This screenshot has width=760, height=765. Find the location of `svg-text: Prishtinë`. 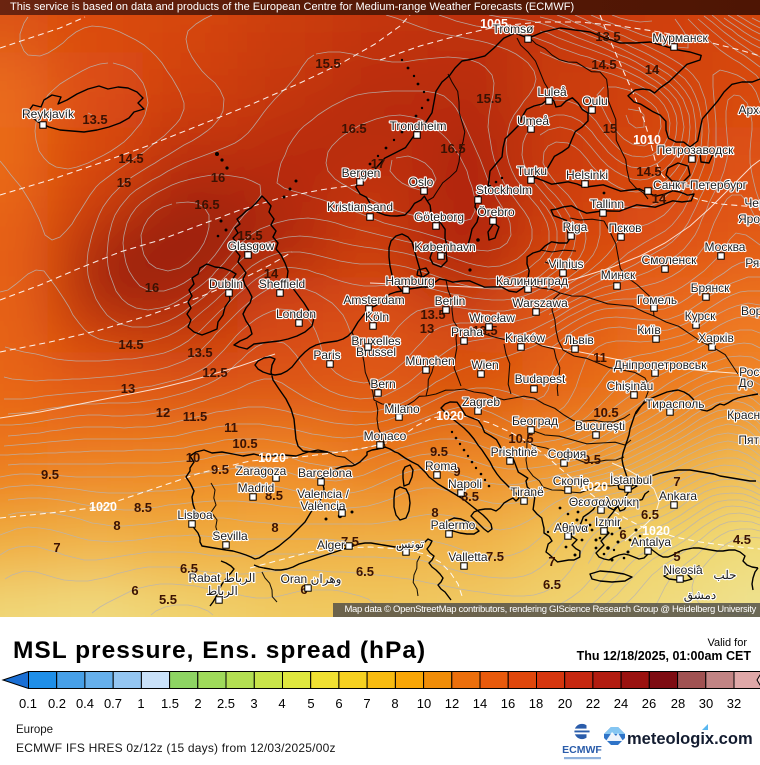

svg-text: Prishtinë is located at coordinates (514, 452).